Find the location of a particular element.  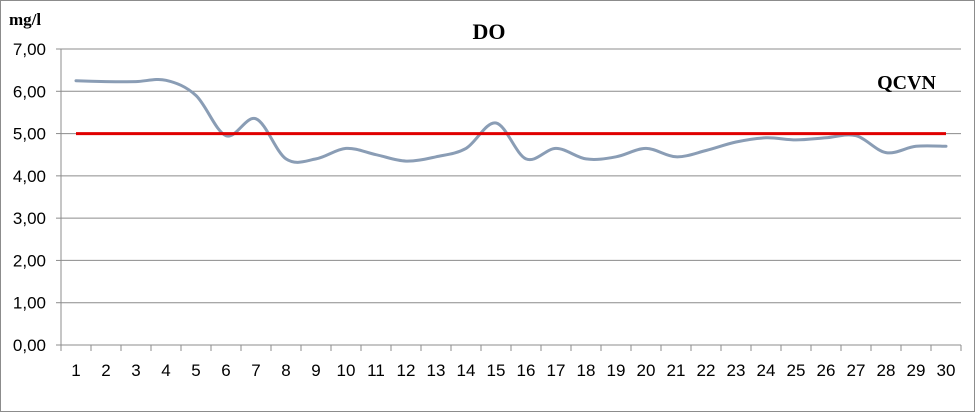

x-tick-label: 20 is located at coordinates (646, 370).